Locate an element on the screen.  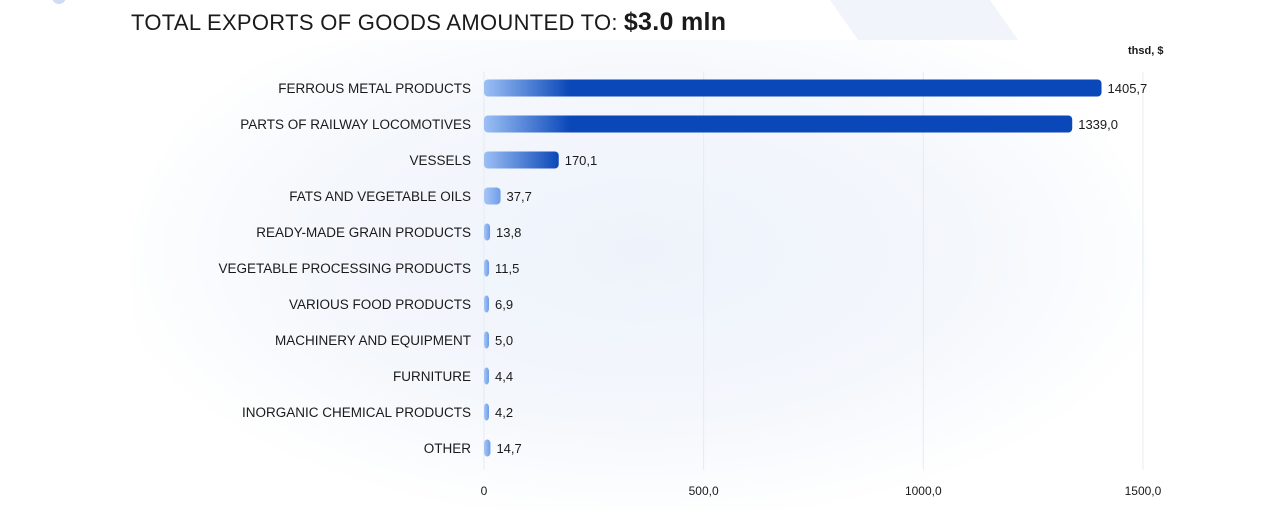
category-label: PARTS OF RAILWAY LOCOMOTIVES is located at coordinates (355, 124).